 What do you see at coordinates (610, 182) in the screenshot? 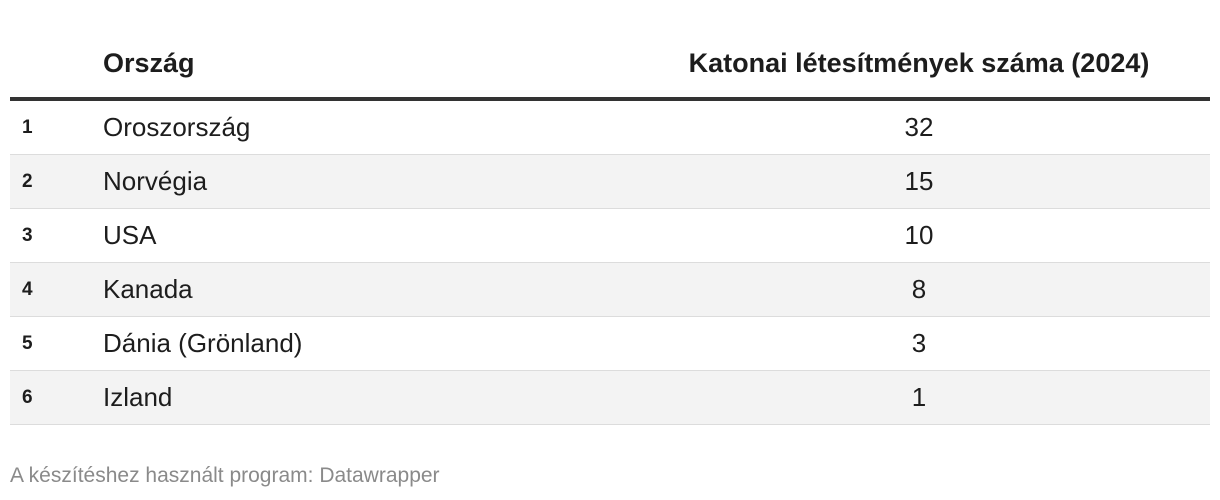
I see `table-row: 2 Norvégia 15` at bounding box center [610, 182].